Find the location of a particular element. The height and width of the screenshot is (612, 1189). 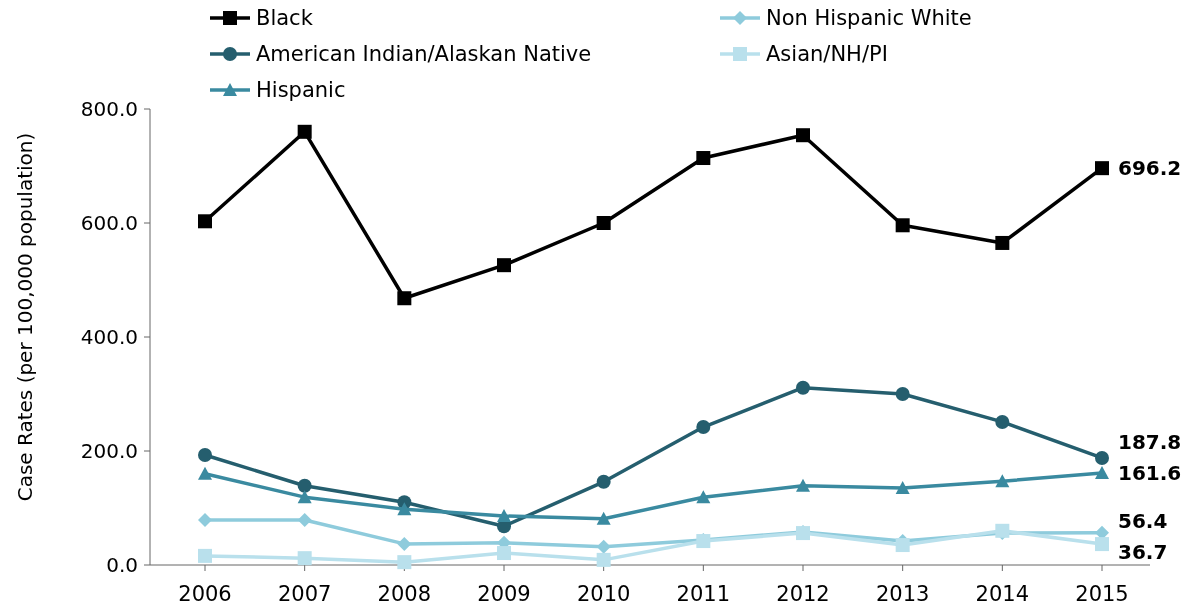

legend-label: American Indian/Alaskan Native is located at coordinates (424, 54).